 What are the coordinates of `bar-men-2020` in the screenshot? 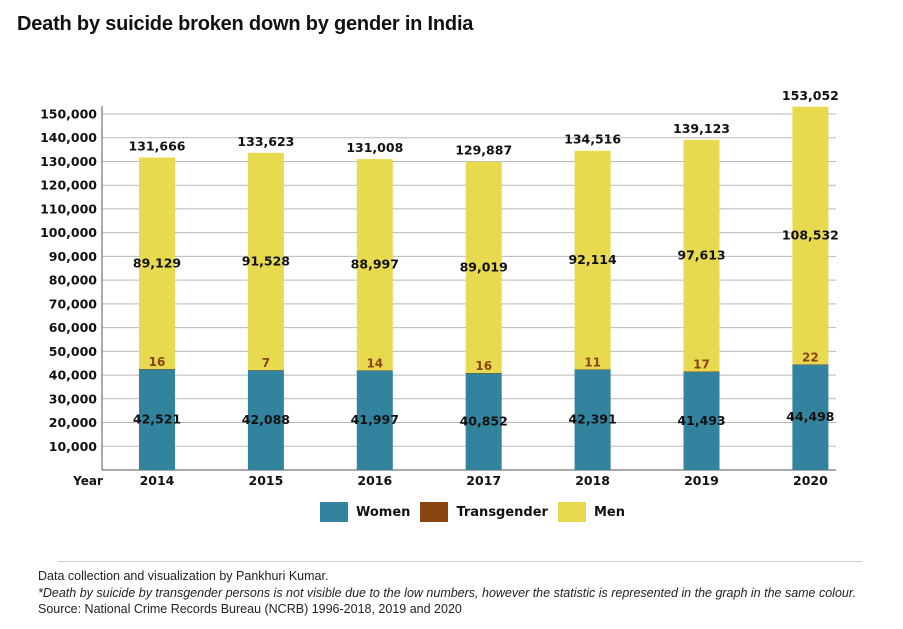 It's located at (810, 235).